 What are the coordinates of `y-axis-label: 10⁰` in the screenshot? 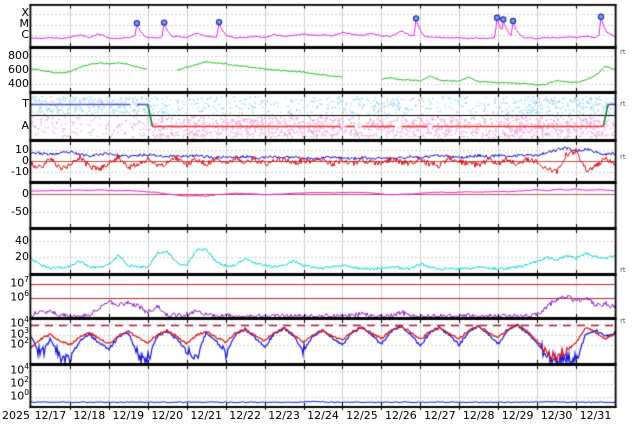 It's located at (19, 395).